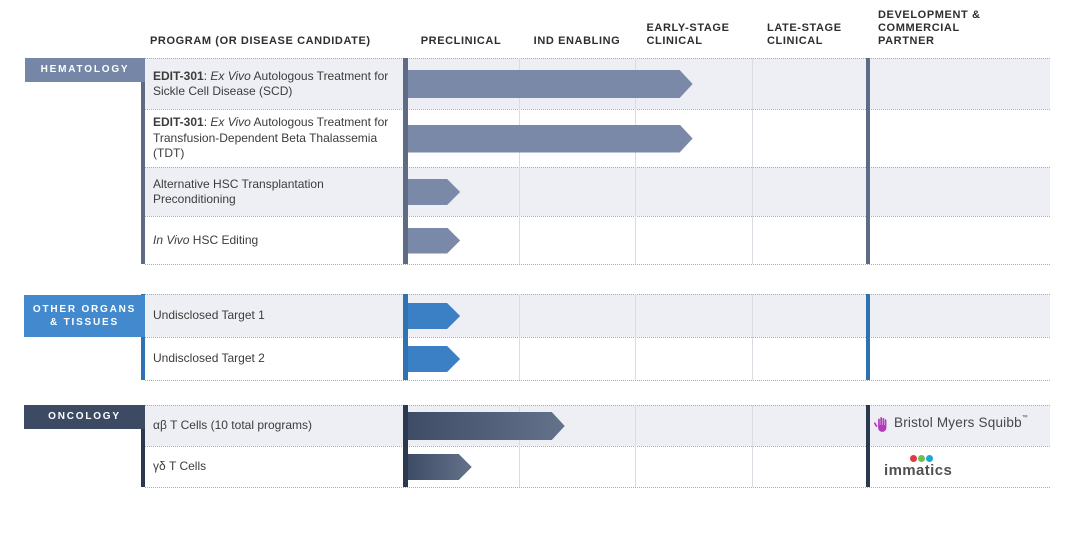 The width and height of the screenshot is (1080, 538). I want to click on program-label: γδ T Cells, so click(180, 466).